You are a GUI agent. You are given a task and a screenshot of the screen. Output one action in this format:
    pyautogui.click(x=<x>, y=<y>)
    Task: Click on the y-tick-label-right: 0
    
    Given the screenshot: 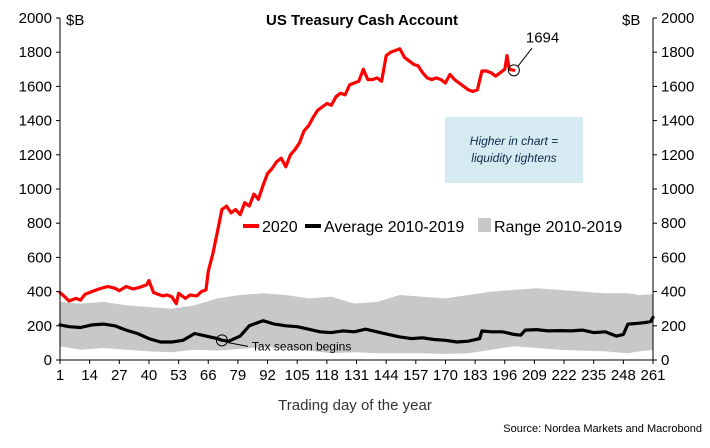 What is the action you would take?
    pyautogui.click(x=665, y=360)
    